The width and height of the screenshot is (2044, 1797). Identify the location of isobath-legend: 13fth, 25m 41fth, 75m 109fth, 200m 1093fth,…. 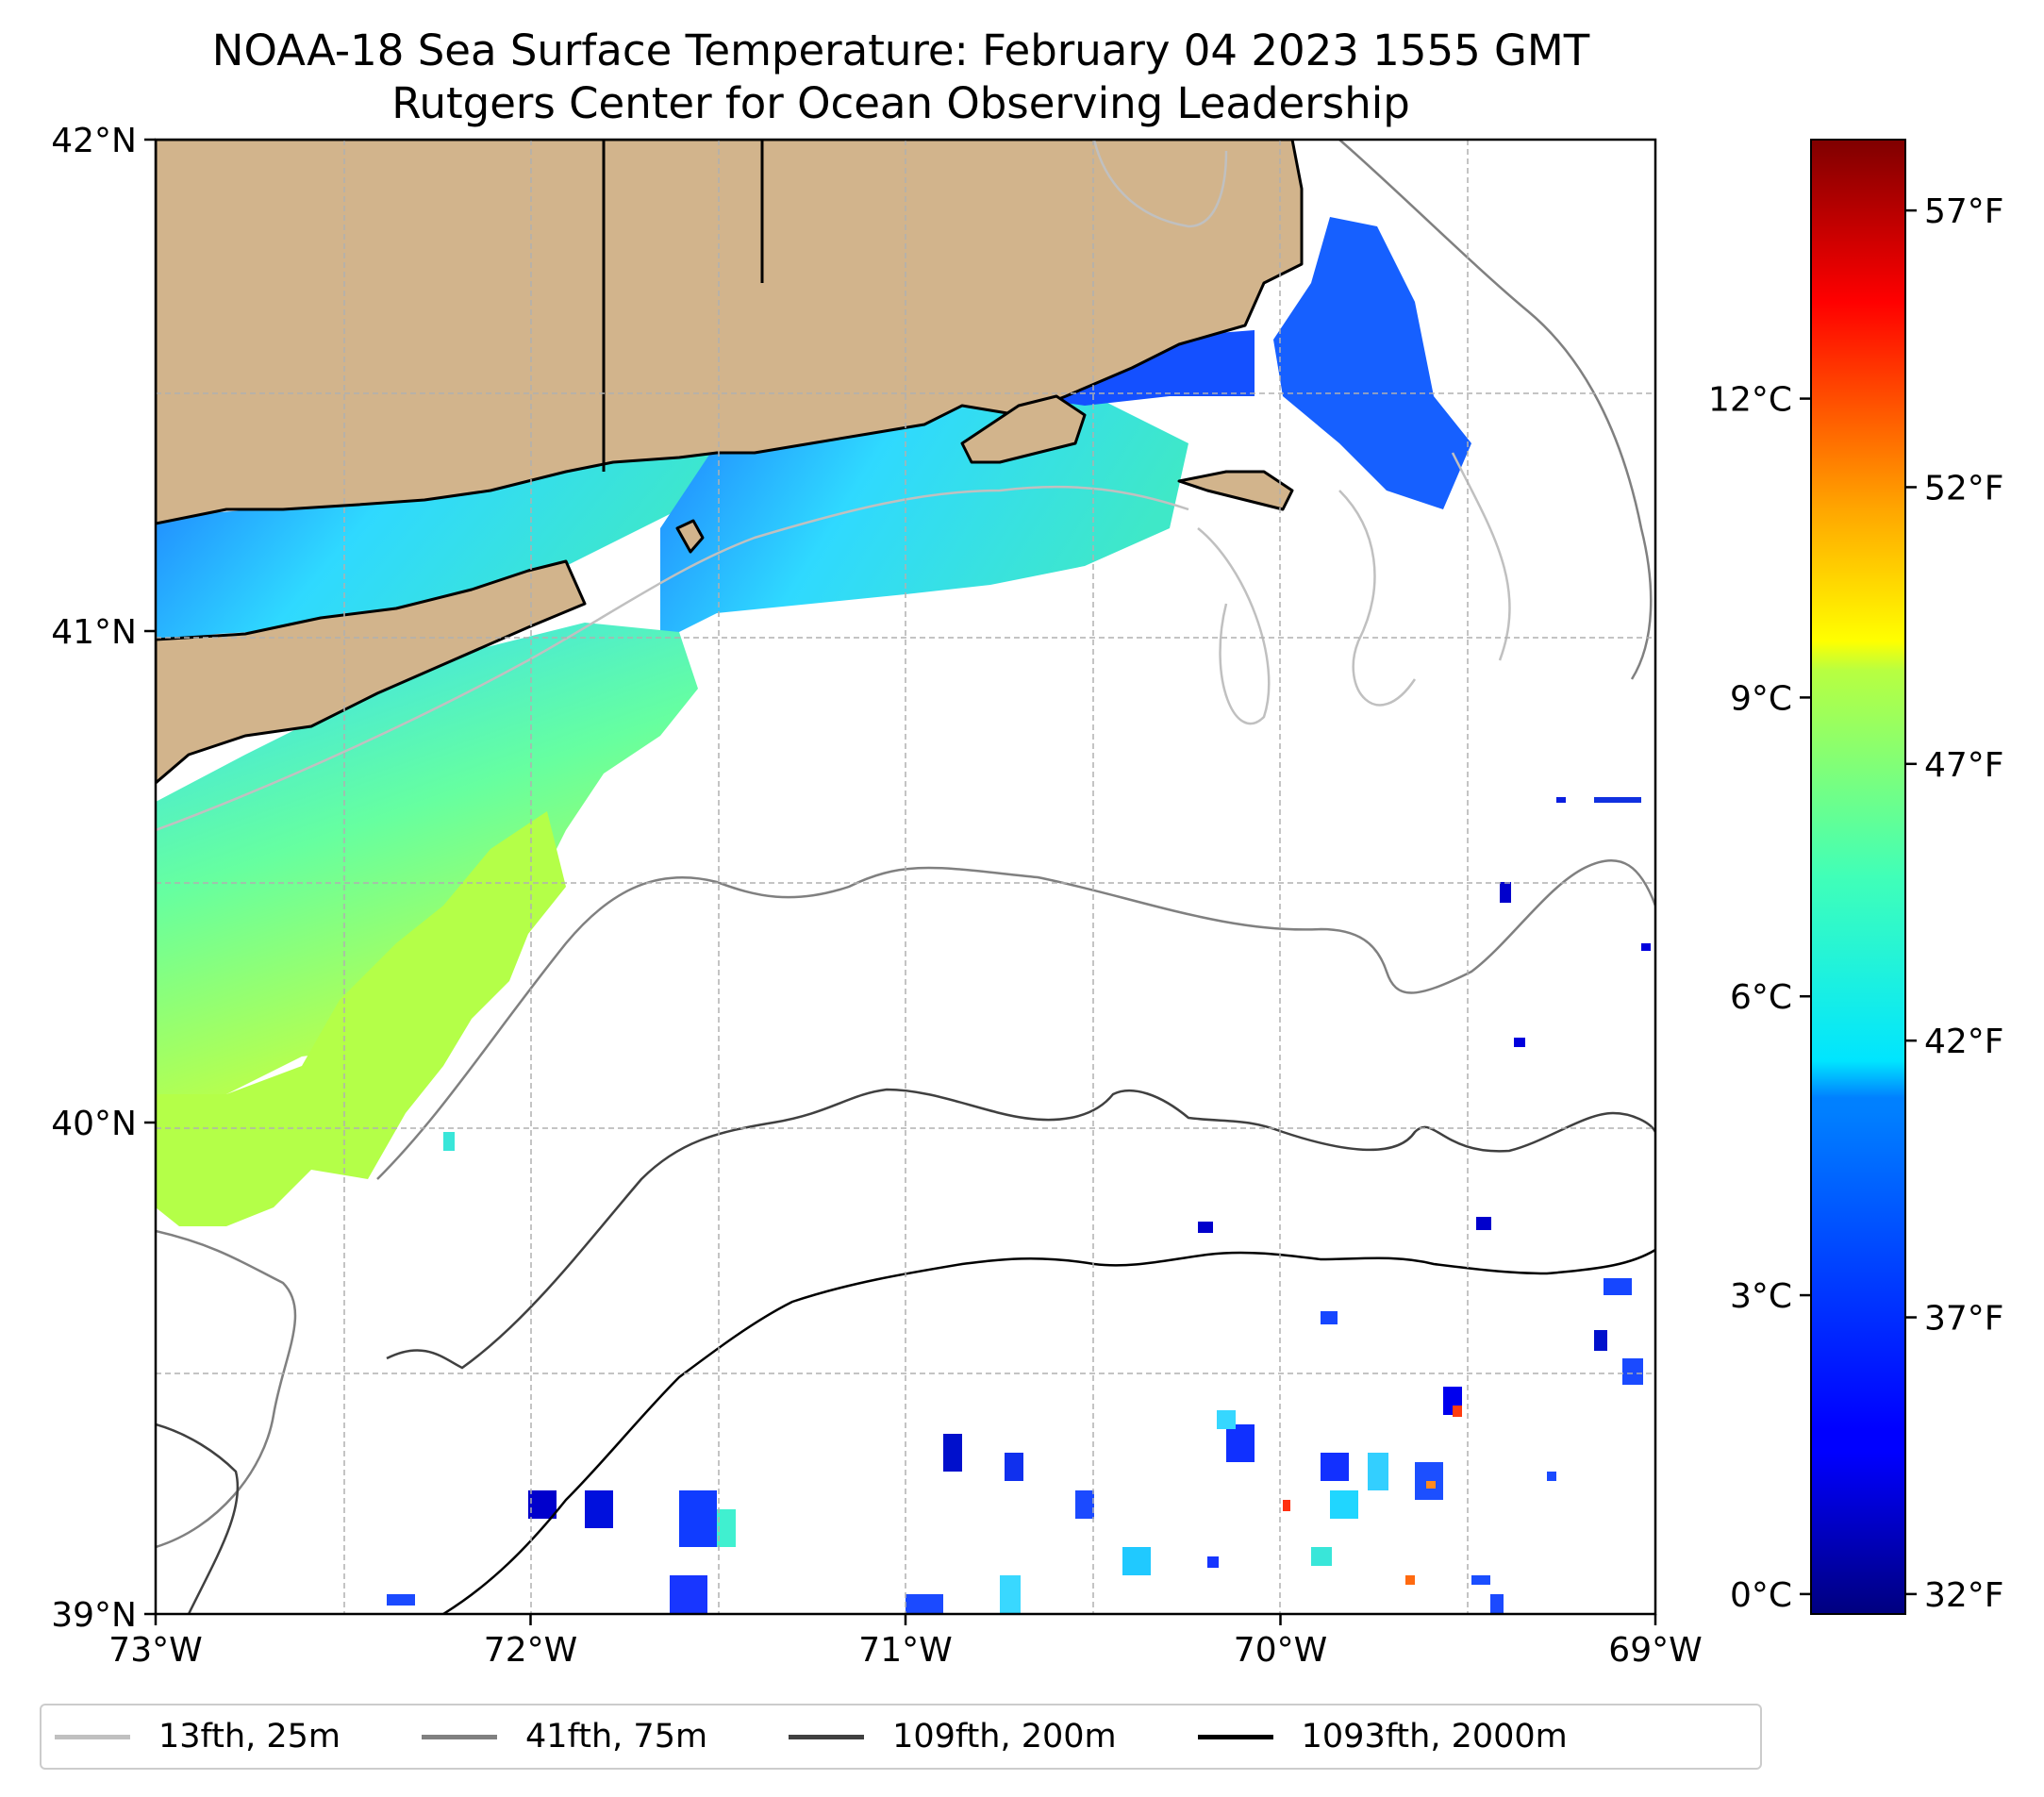
(901, 1737).